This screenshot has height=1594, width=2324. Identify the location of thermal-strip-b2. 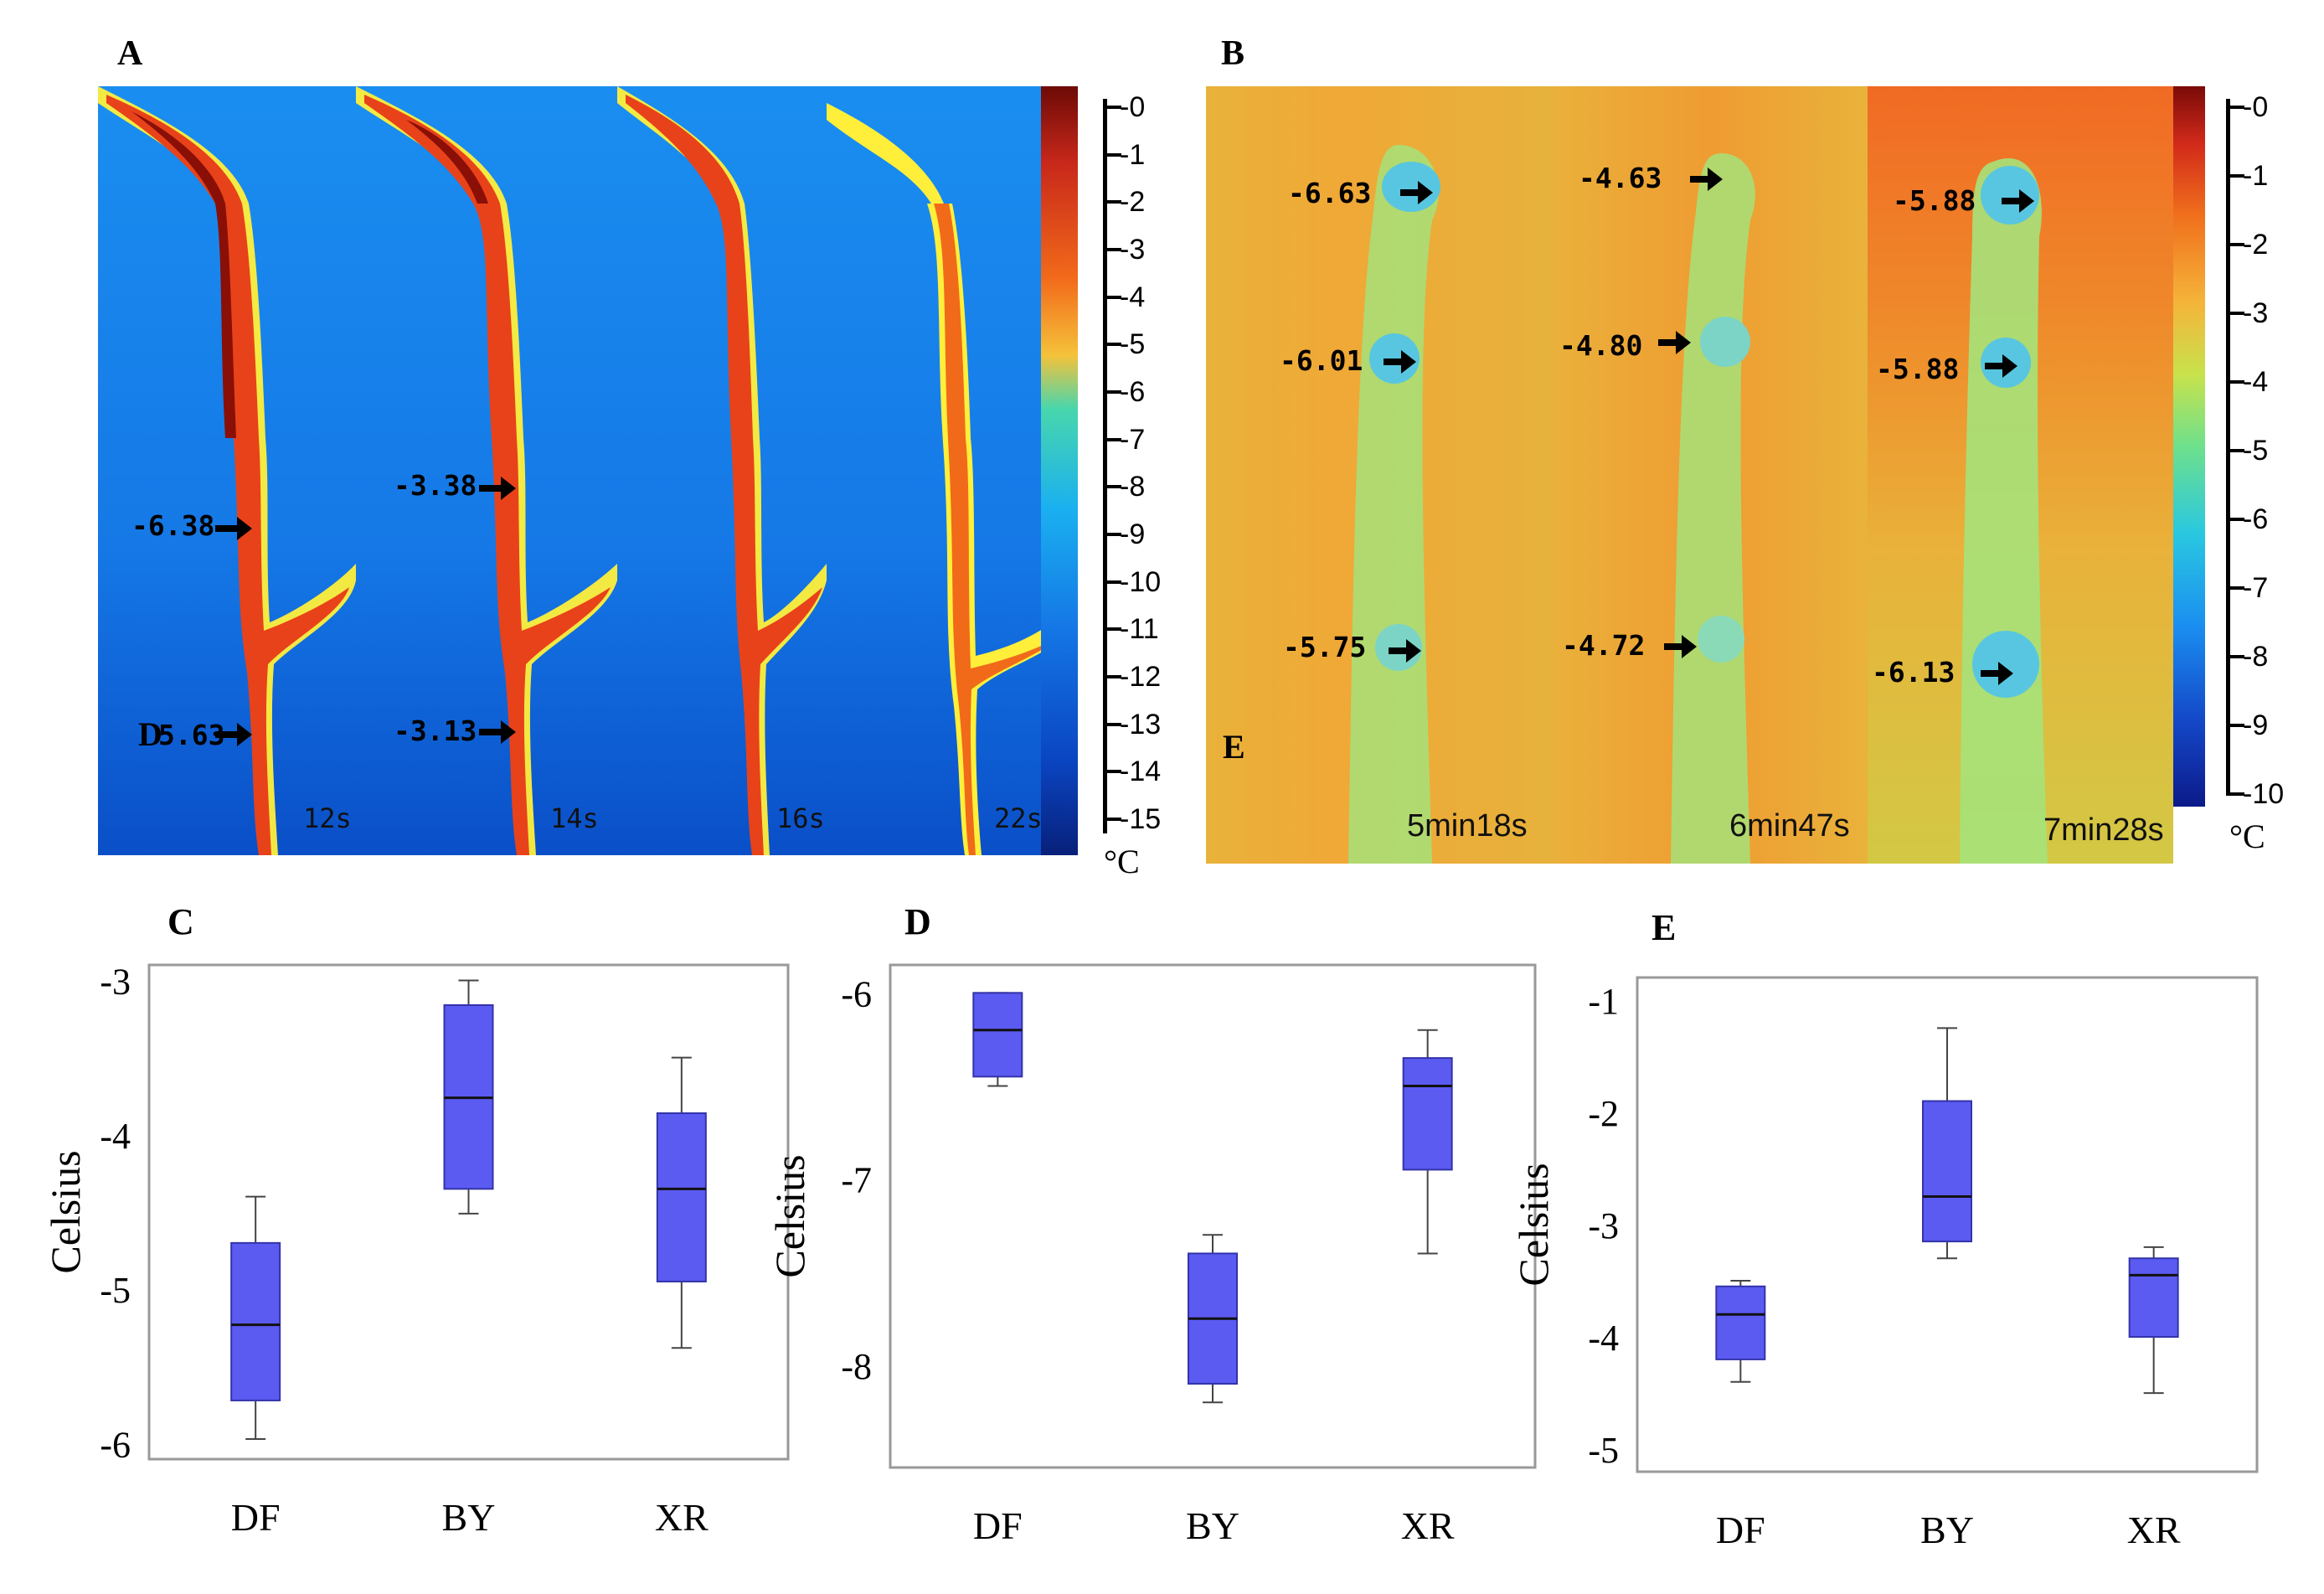
(1711, 475).